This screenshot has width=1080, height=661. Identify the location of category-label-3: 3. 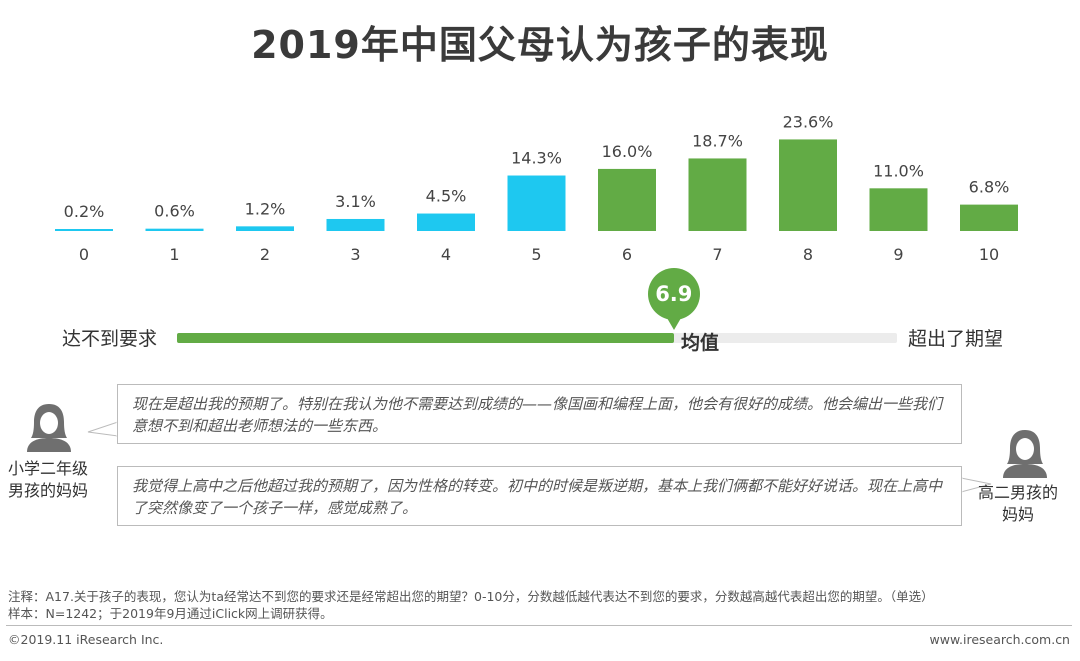
(355, 254).